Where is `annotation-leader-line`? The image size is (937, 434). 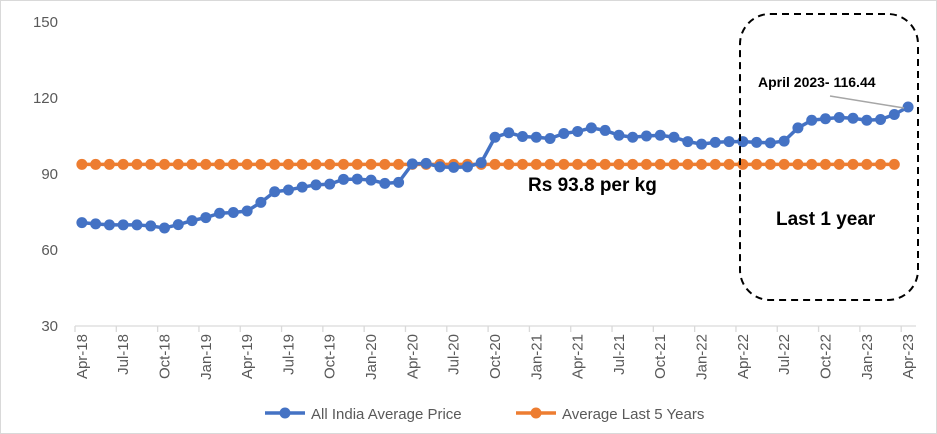 annotation-leader-line is located at coordinates (867, 102).